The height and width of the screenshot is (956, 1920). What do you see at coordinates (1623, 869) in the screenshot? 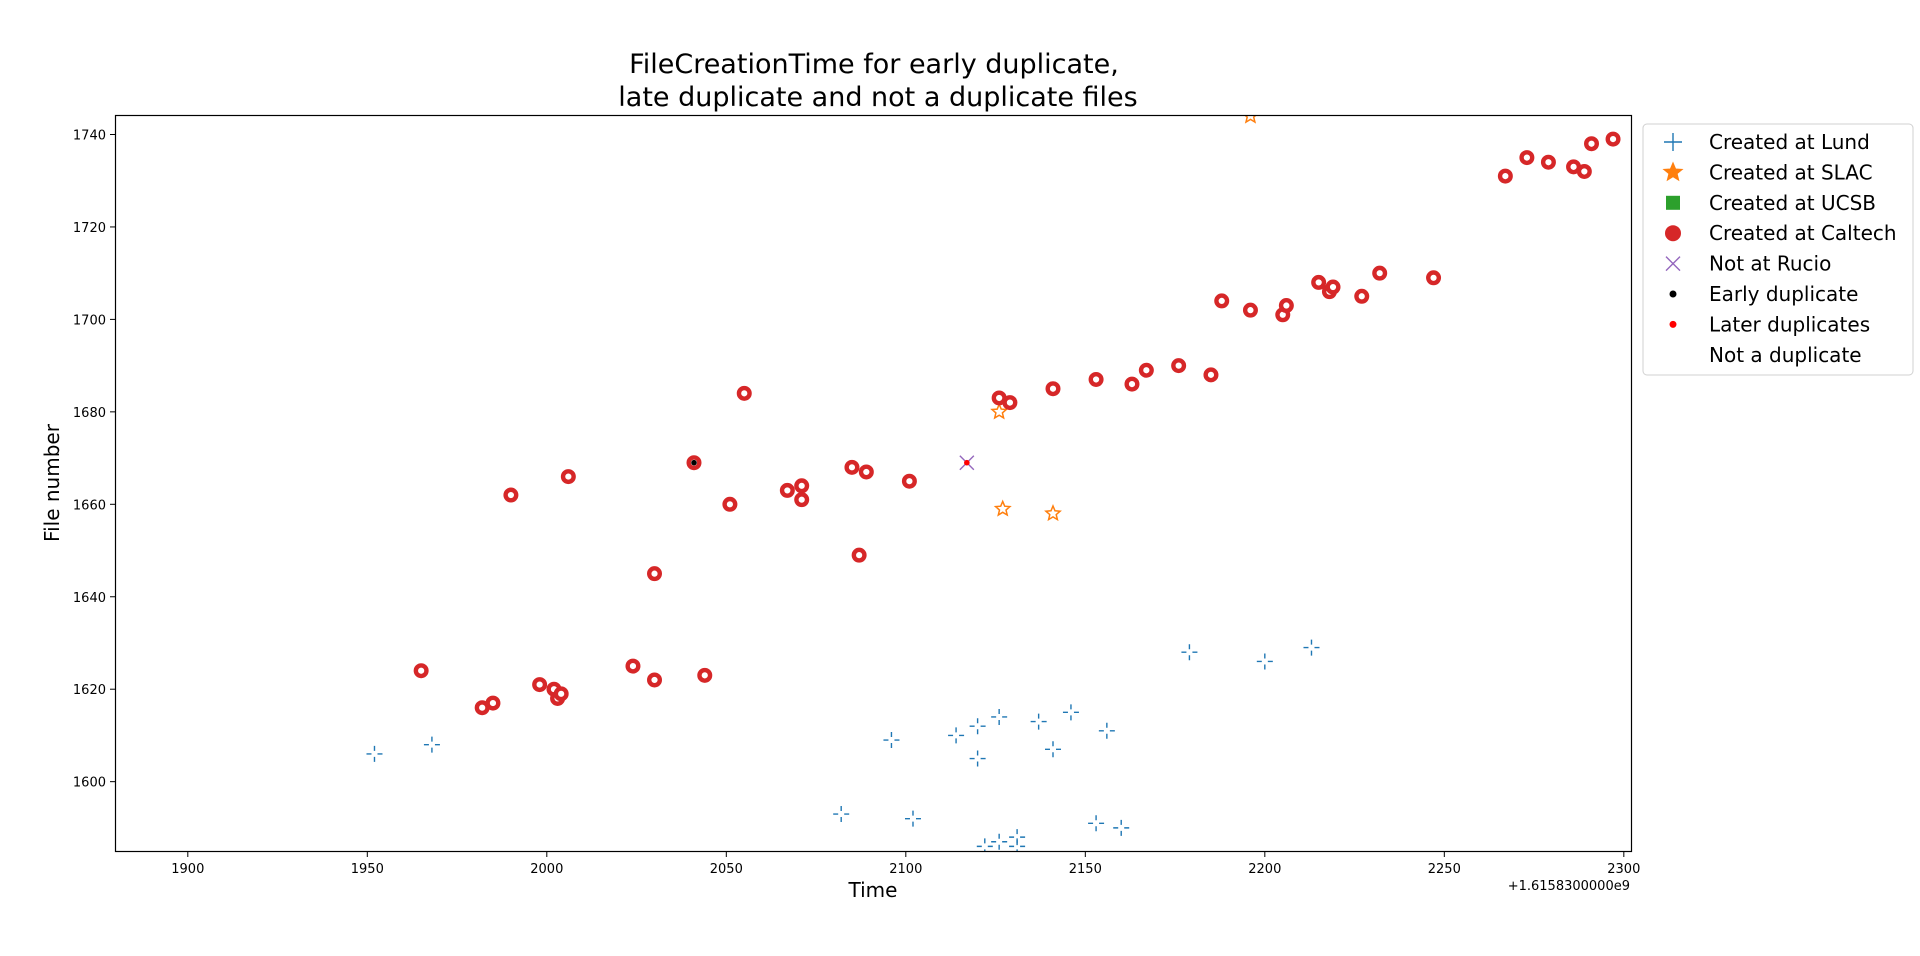
I see `x-tick-label: 2300` at bounding box center [1623, 869].